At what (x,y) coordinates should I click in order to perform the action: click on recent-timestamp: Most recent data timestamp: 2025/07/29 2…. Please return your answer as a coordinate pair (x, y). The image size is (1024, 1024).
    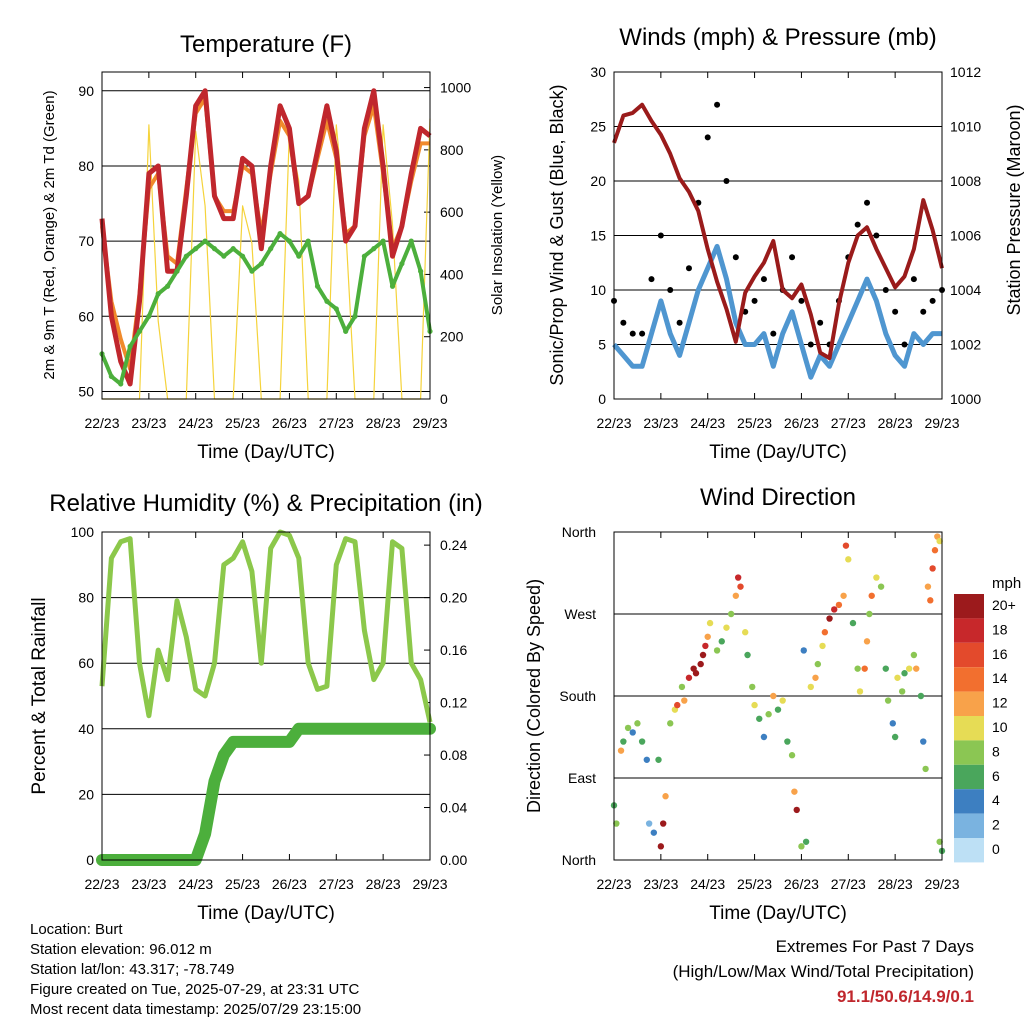
    Looking at the image, I should click on (196, 1009).